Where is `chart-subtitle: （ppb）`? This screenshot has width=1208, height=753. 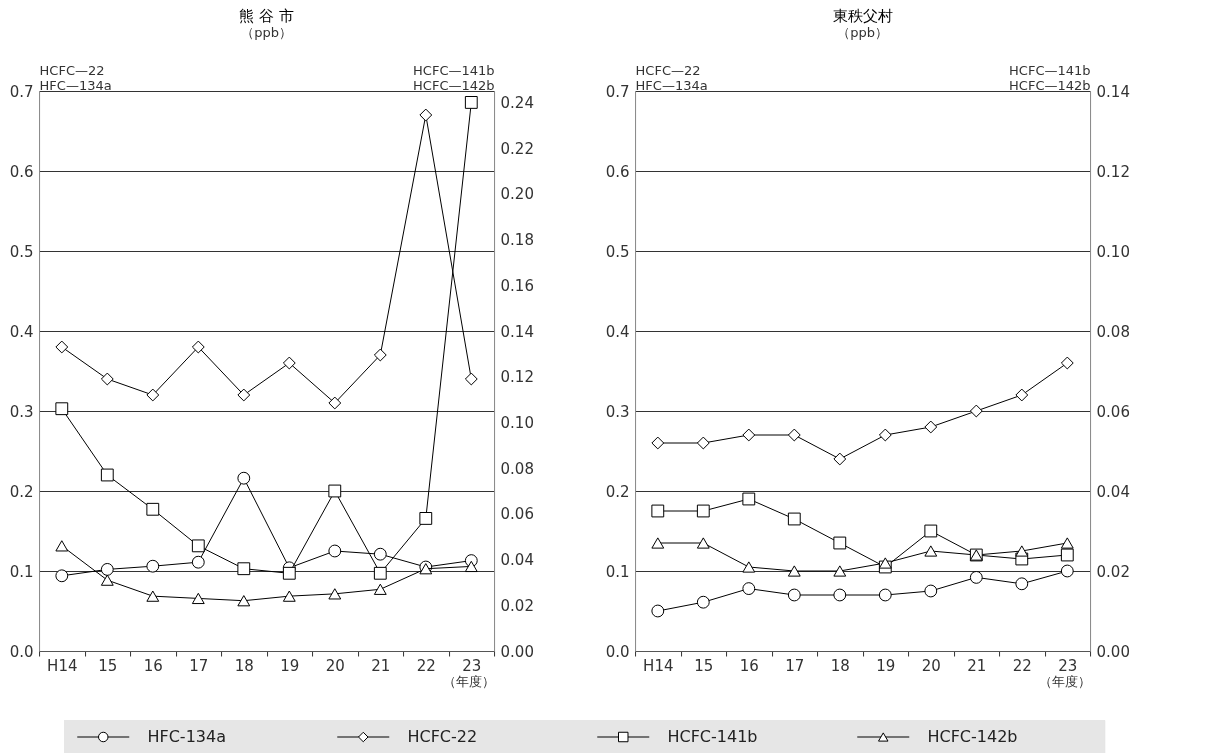 chart-subtitle: （ppb） is located at coordinates (862, 32).